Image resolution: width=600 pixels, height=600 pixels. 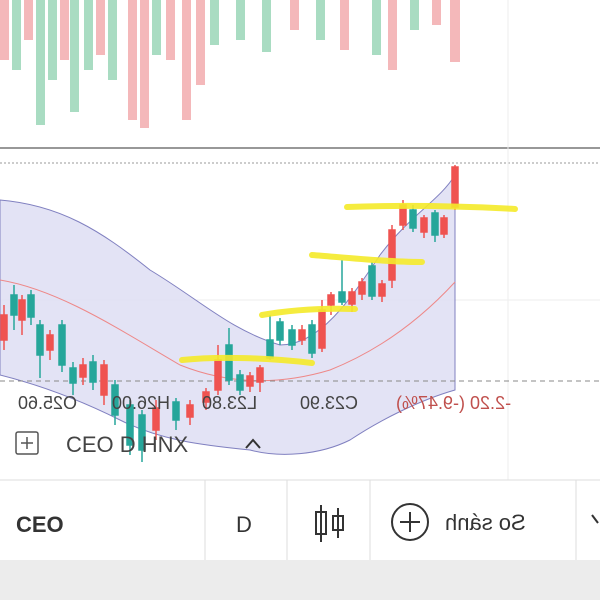 What do you see at coordinates (229, 403) in the screenshot?
I see `low: L23.80` at bounding box center [229, 403].